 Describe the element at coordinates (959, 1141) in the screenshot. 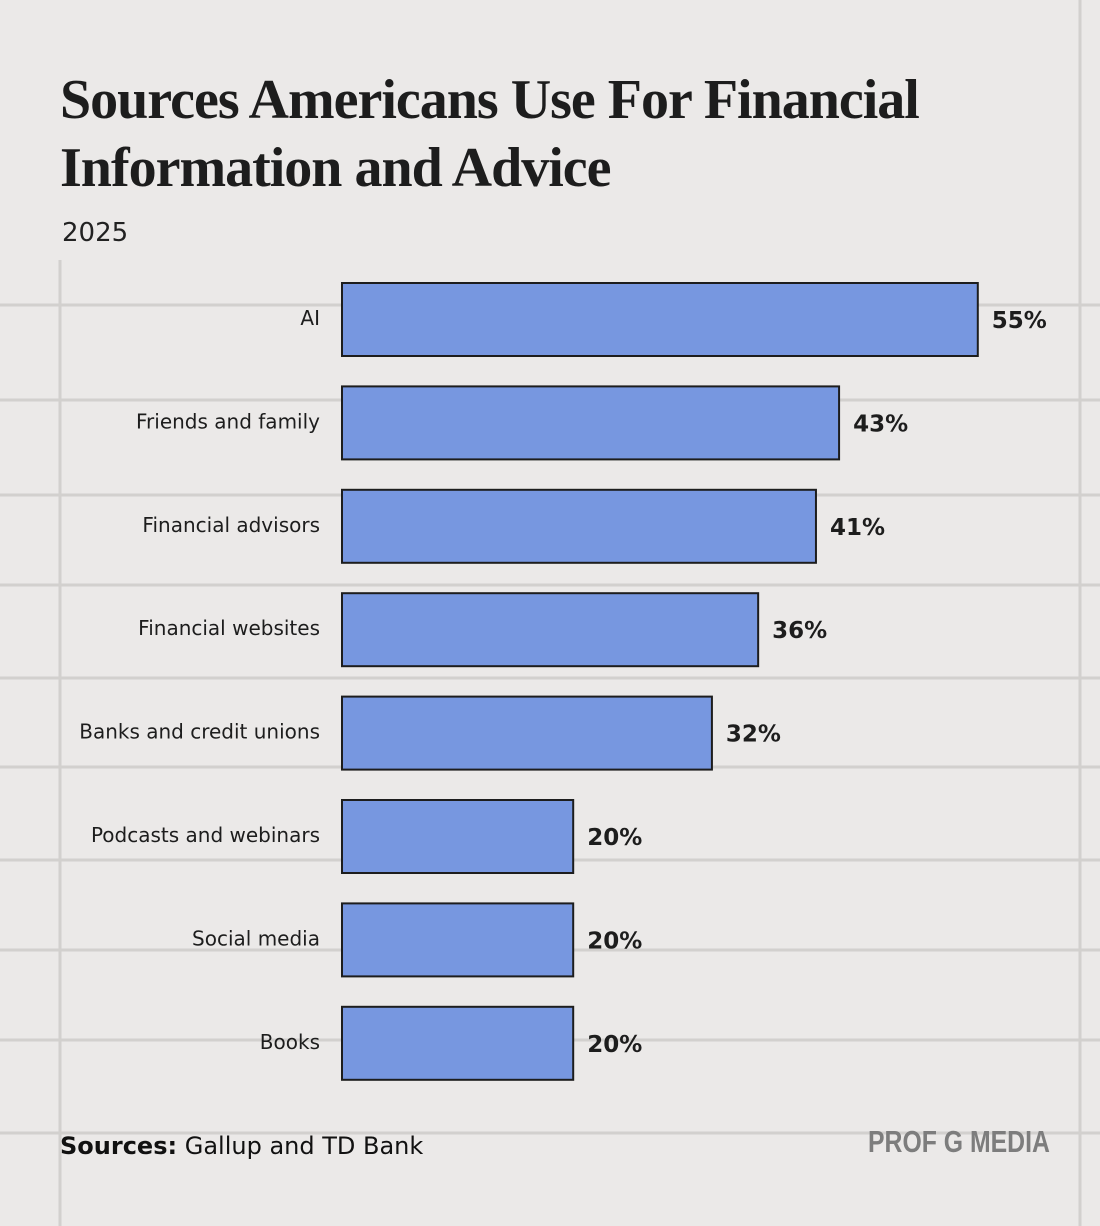

I see `brand: PROF G MEDIA` at that location.